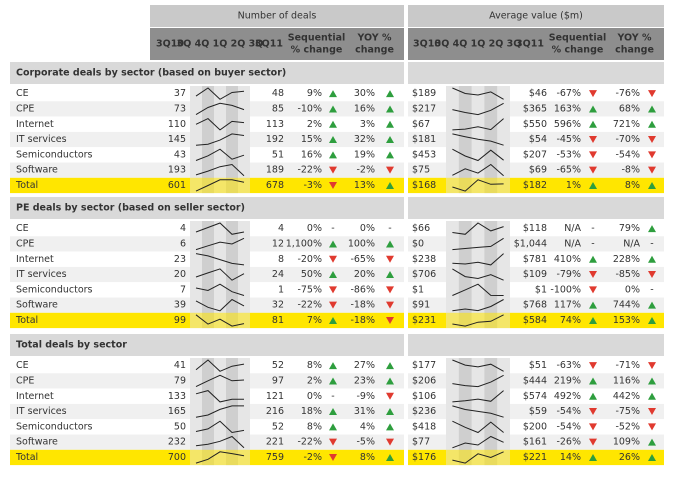 This screenshot has height=478, width=674. What do you see at coordinates (629, 228) in the screenshot?
I see `yoy-change: 79%` at bounding box center [629, 228].